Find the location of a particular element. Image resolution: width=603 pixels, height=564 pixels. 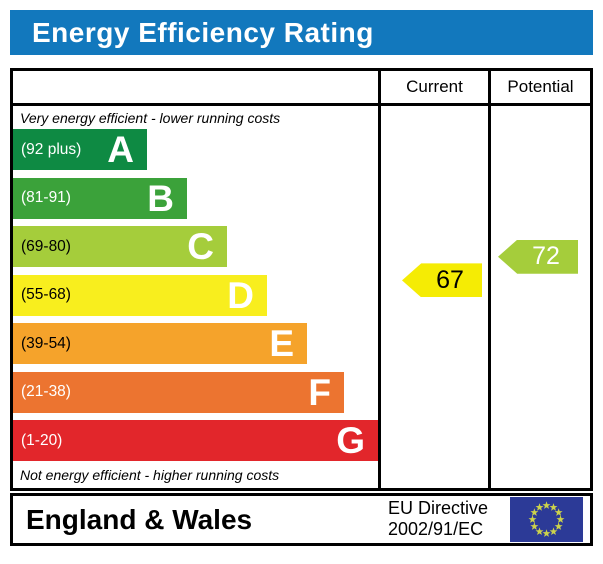

region-label: England & Wales is located at coordinates (139, 519).